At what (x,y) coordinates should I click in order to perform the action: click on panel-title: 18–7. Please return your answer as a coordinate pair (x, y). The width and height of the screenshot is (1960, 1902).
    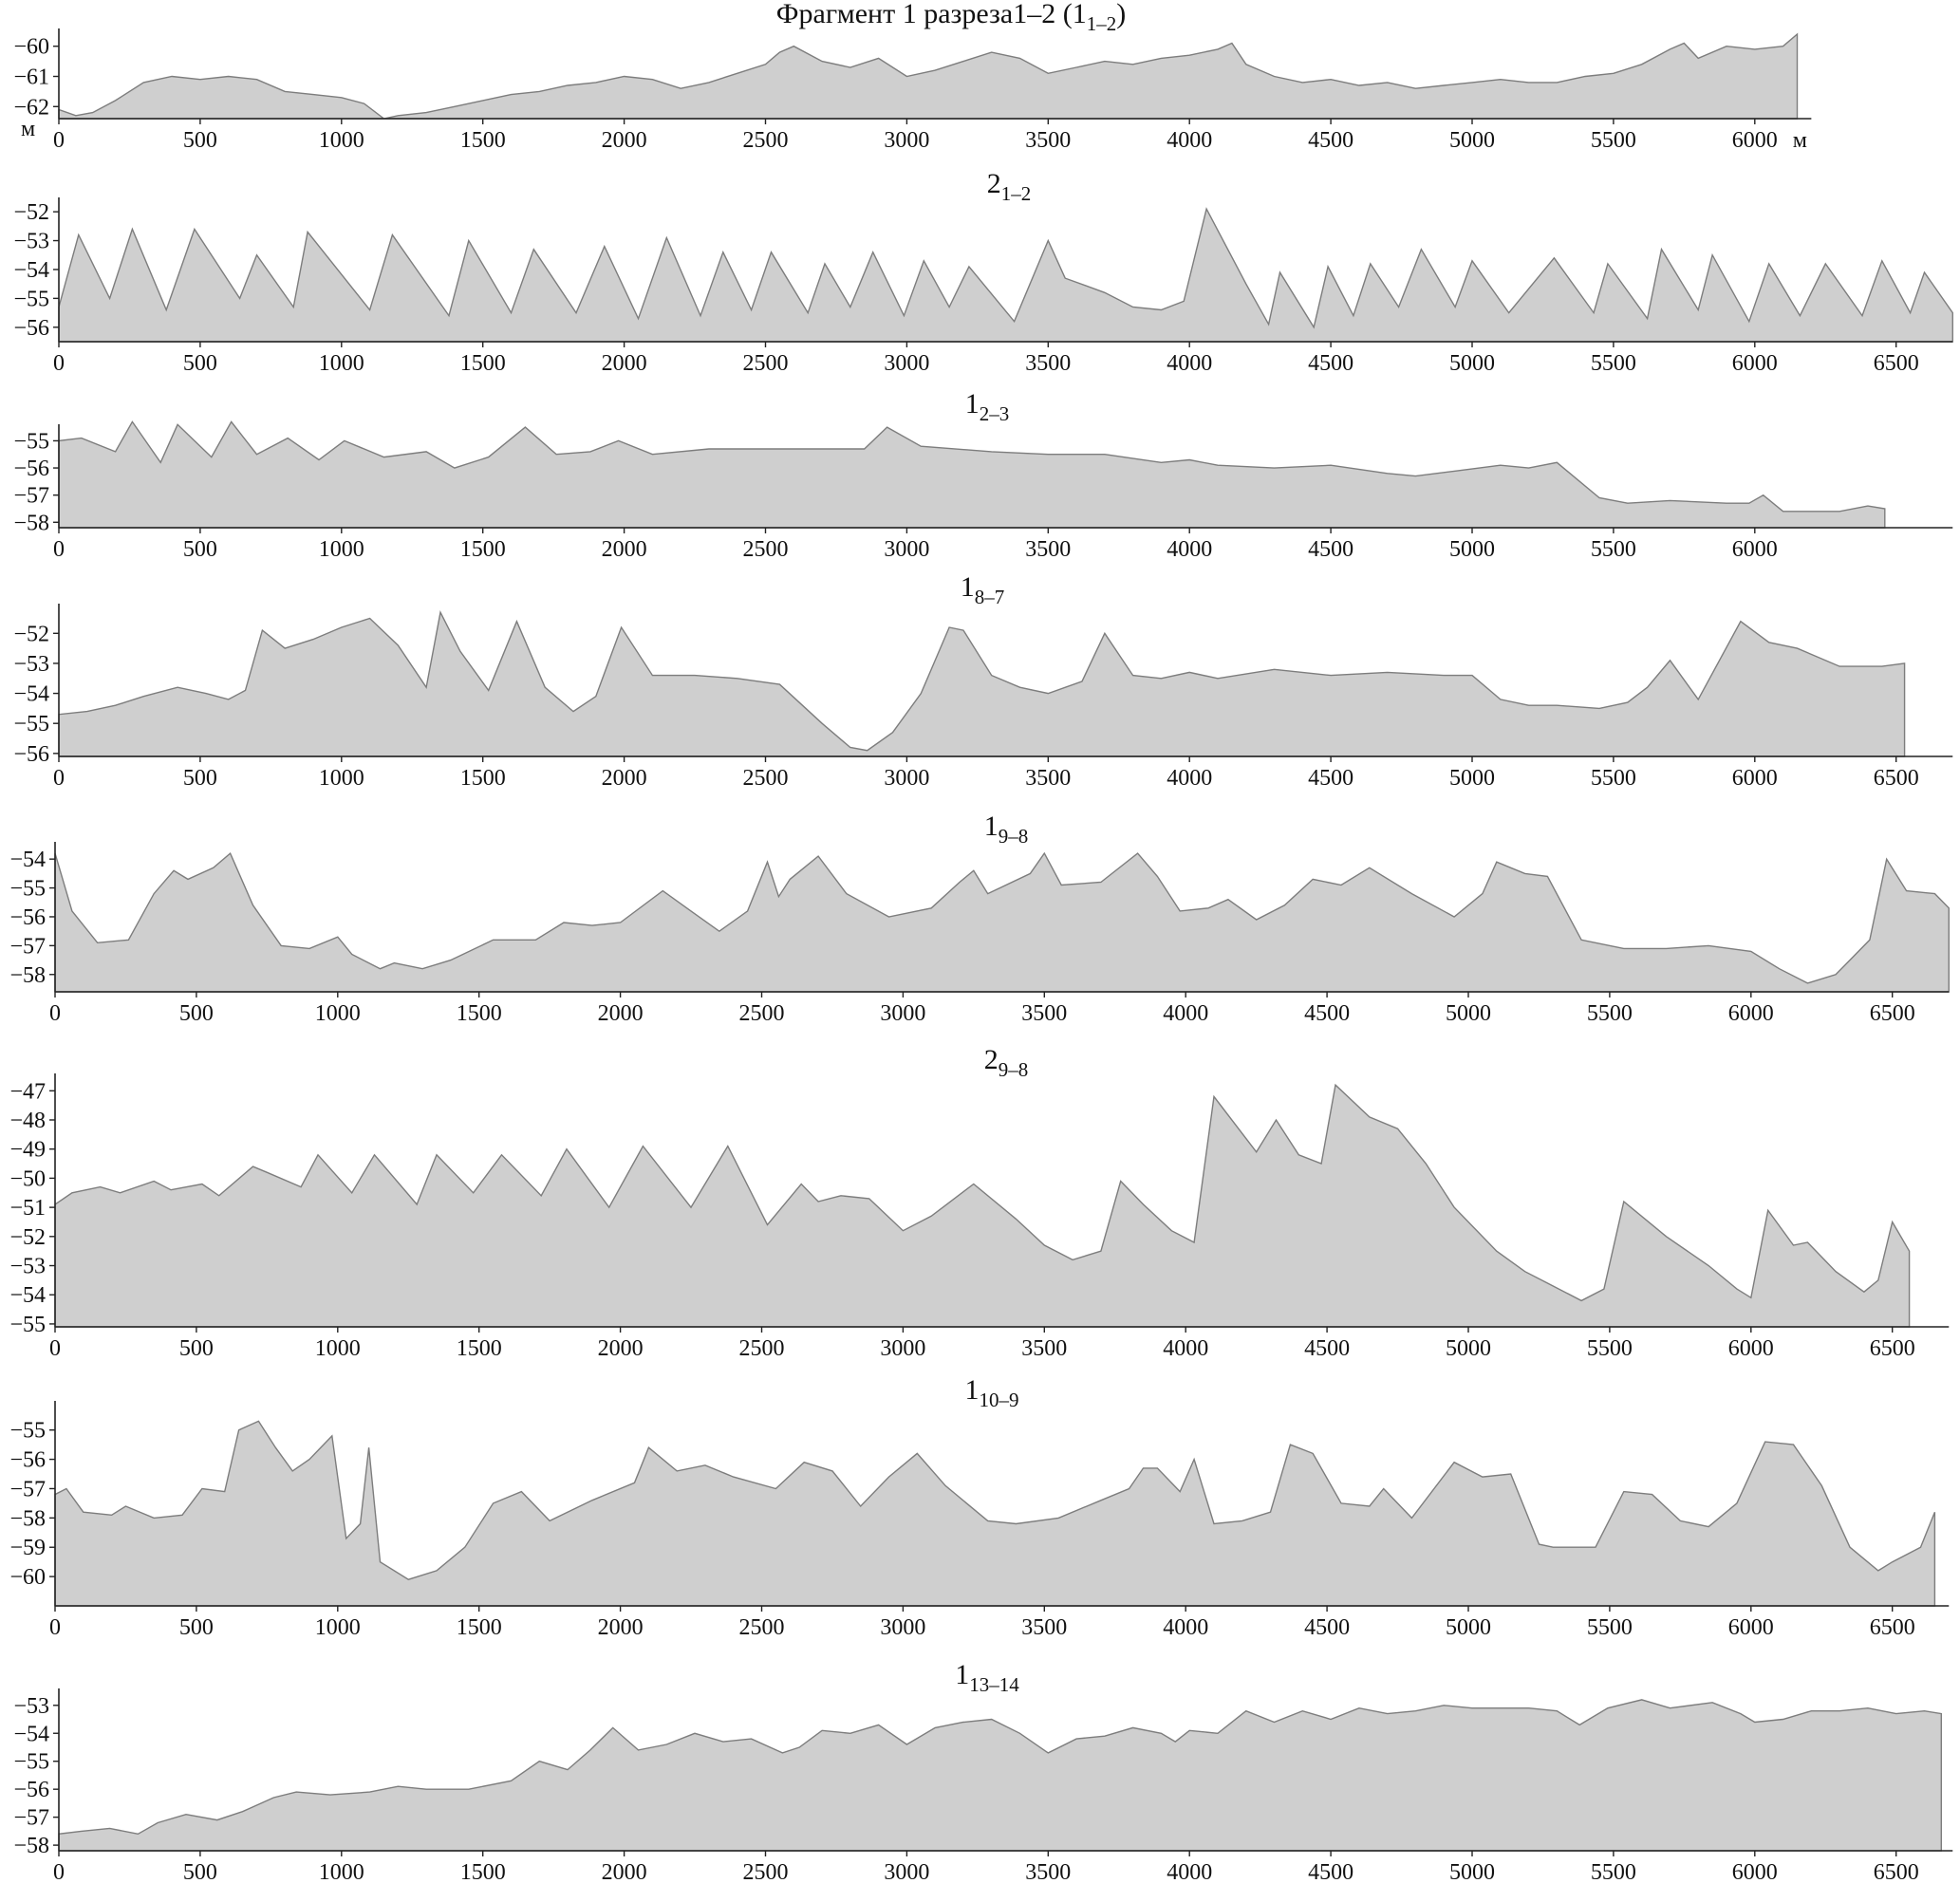
    Looking at the image, I should click on (983, 589).